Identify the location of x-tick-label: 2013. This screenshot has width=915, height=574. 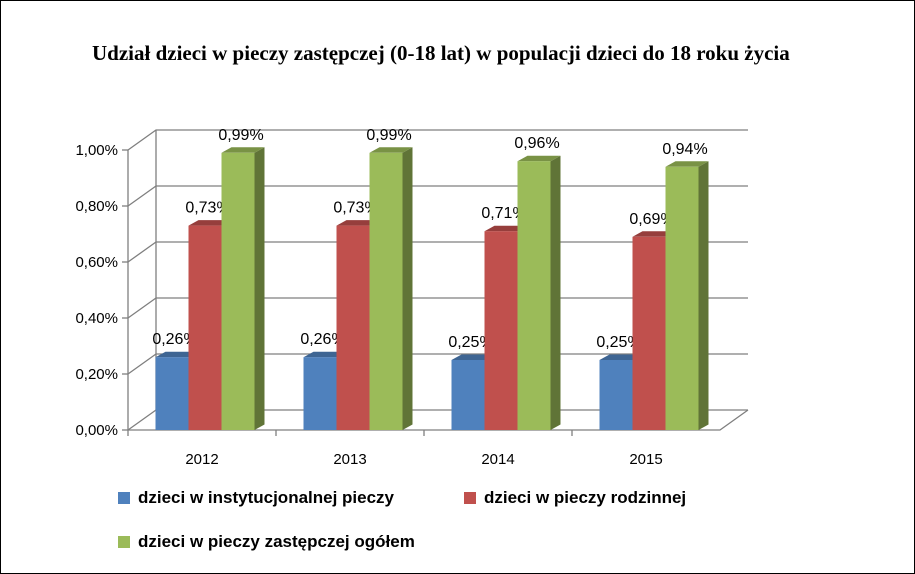
(349, 459).